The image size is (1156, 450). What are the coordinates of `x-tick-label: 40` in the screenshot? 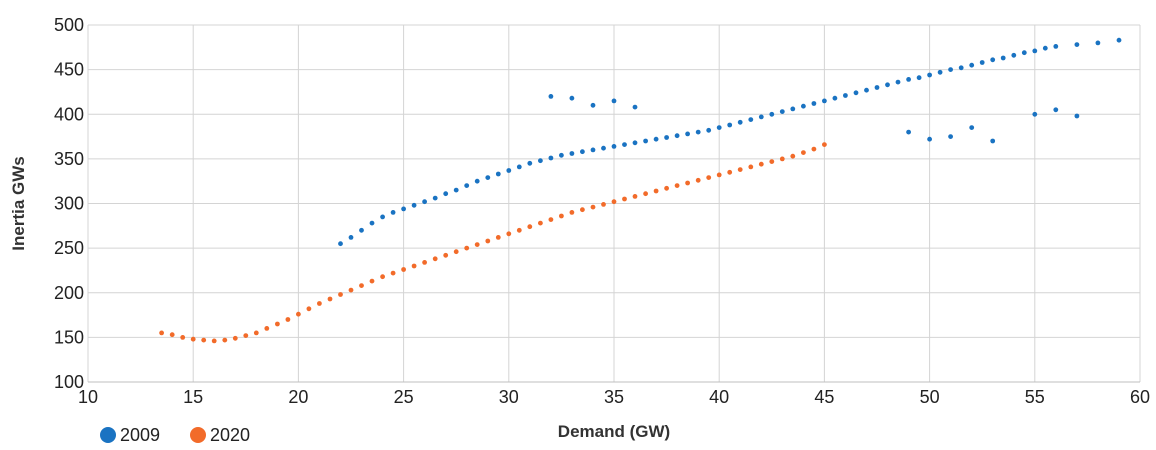 It's located at (719, 397).